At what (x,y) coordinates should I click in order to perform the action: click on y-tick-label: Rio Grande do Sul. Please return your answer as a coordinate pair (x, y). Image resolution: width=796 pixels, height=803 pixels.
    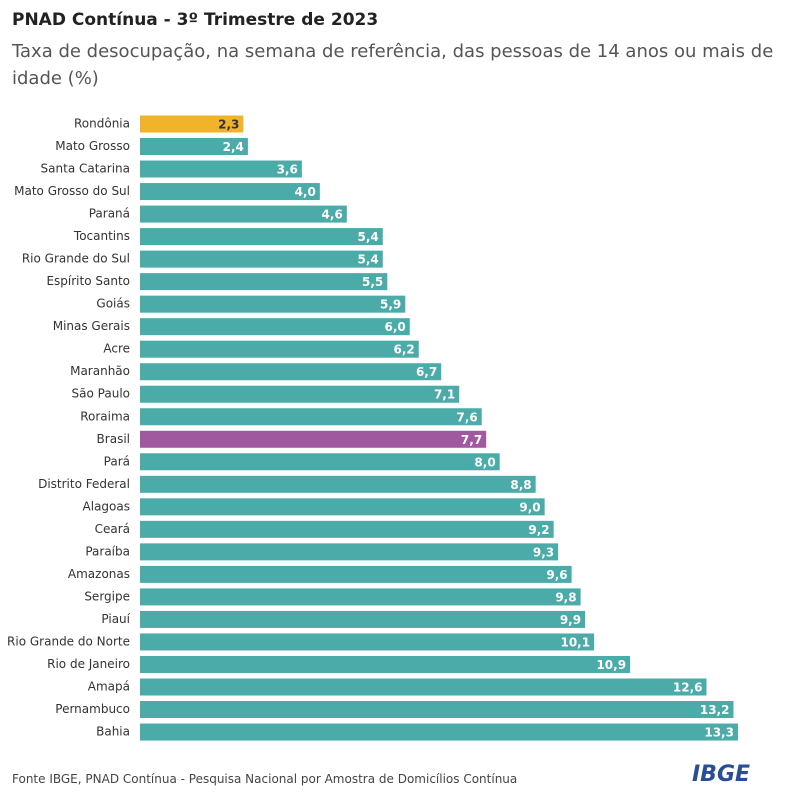
    Looking at the image, I should click on (76, 259).